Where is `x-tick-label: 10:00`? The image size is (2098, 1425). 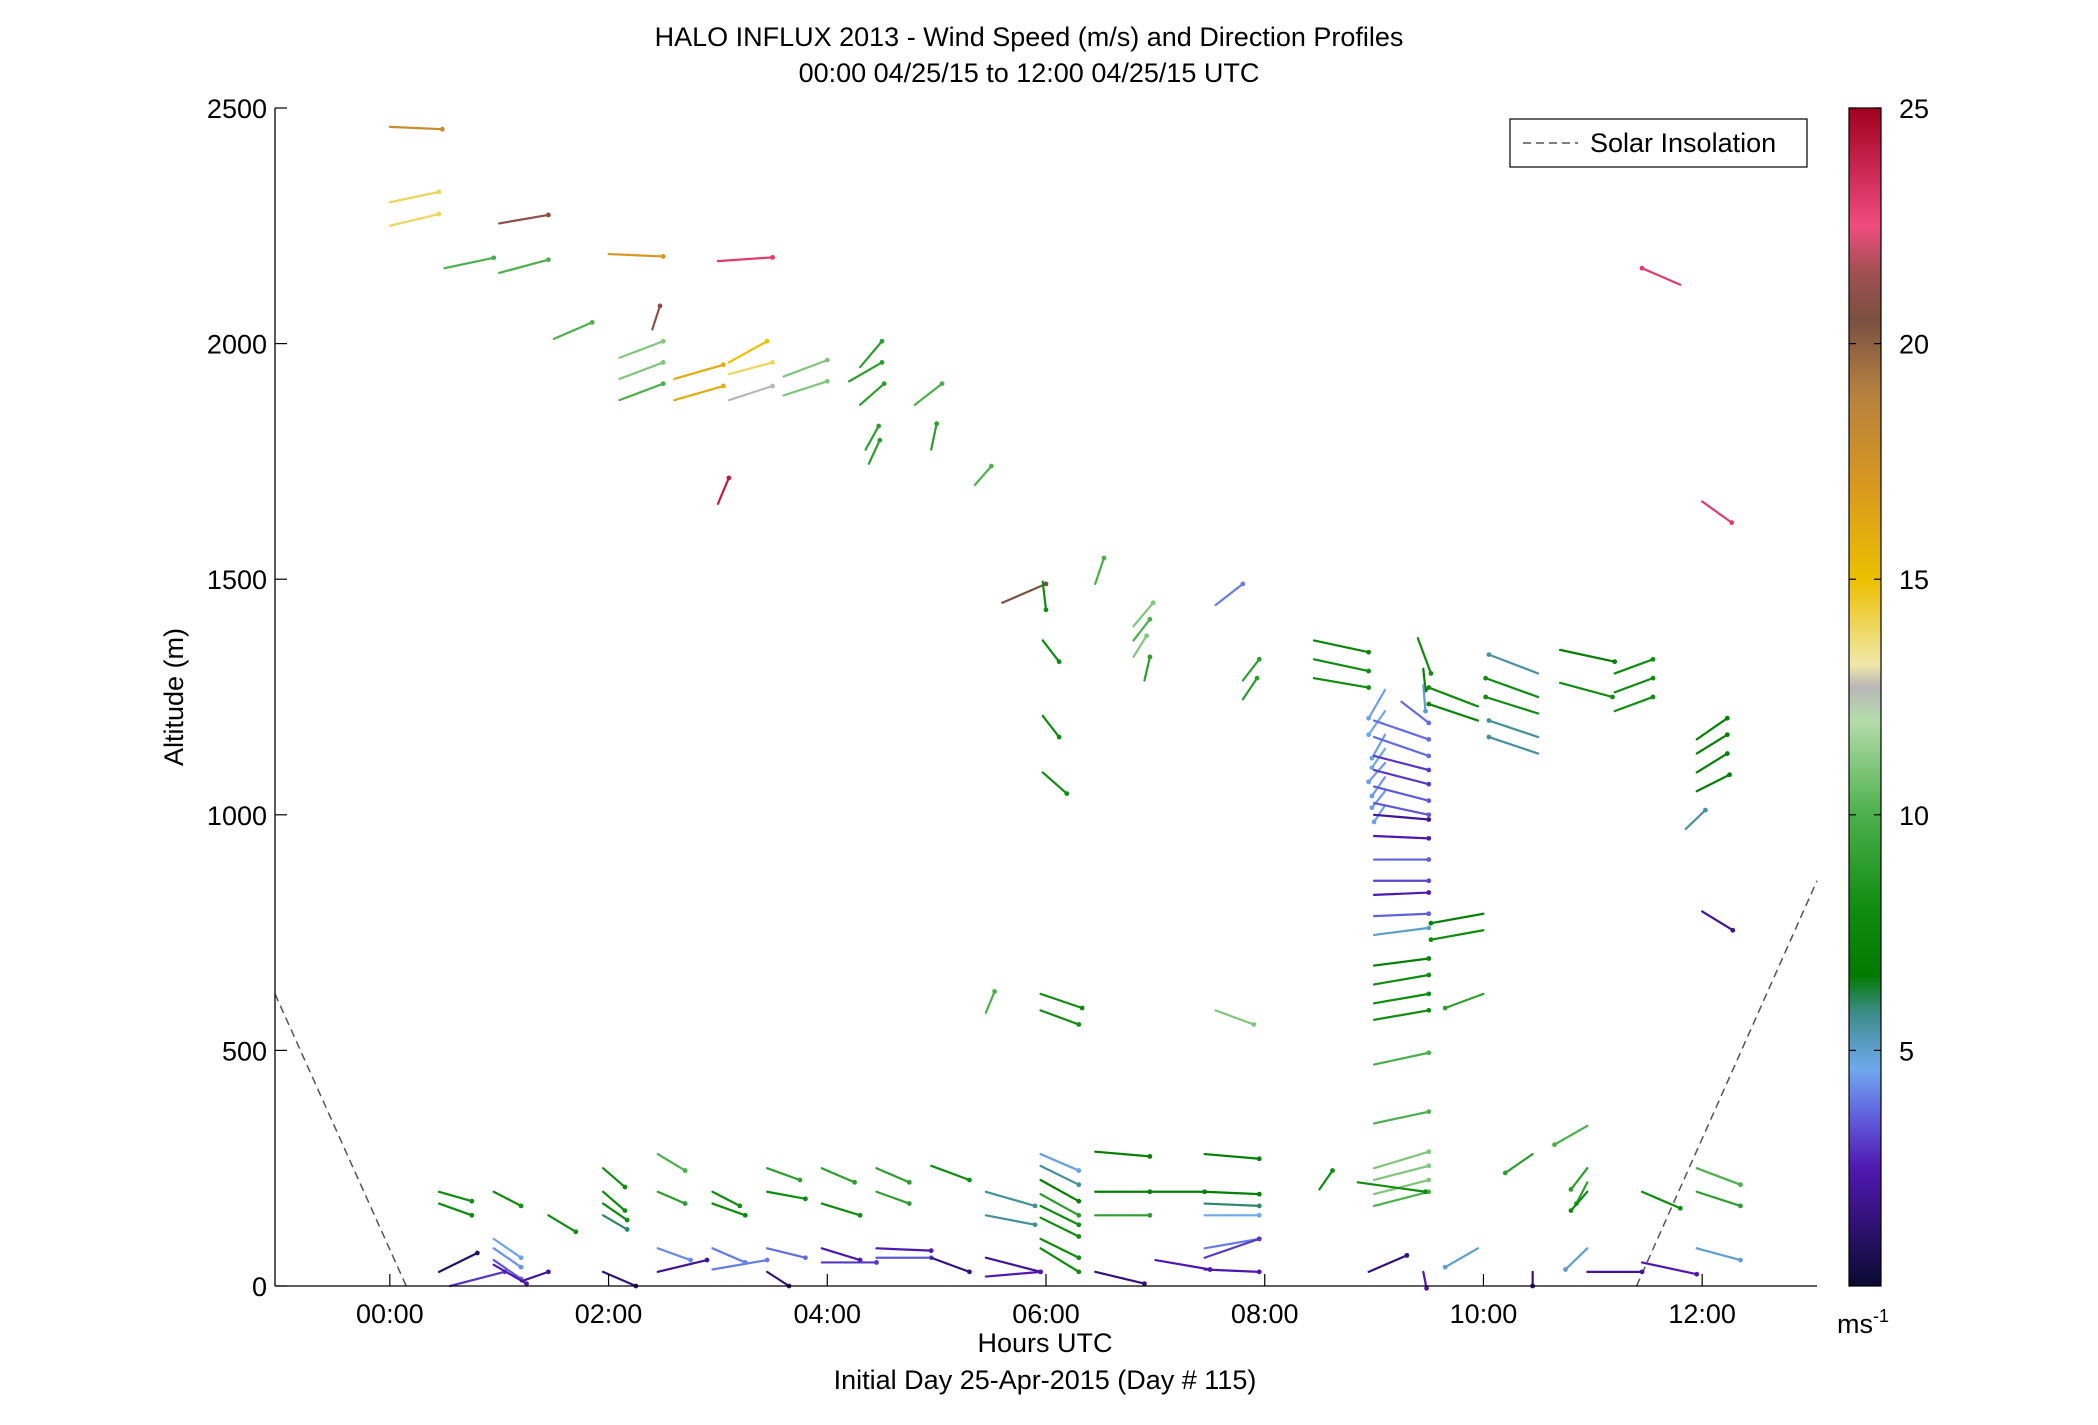
x-tick-label: 10:00 is located at coordinates (1484, 1314).